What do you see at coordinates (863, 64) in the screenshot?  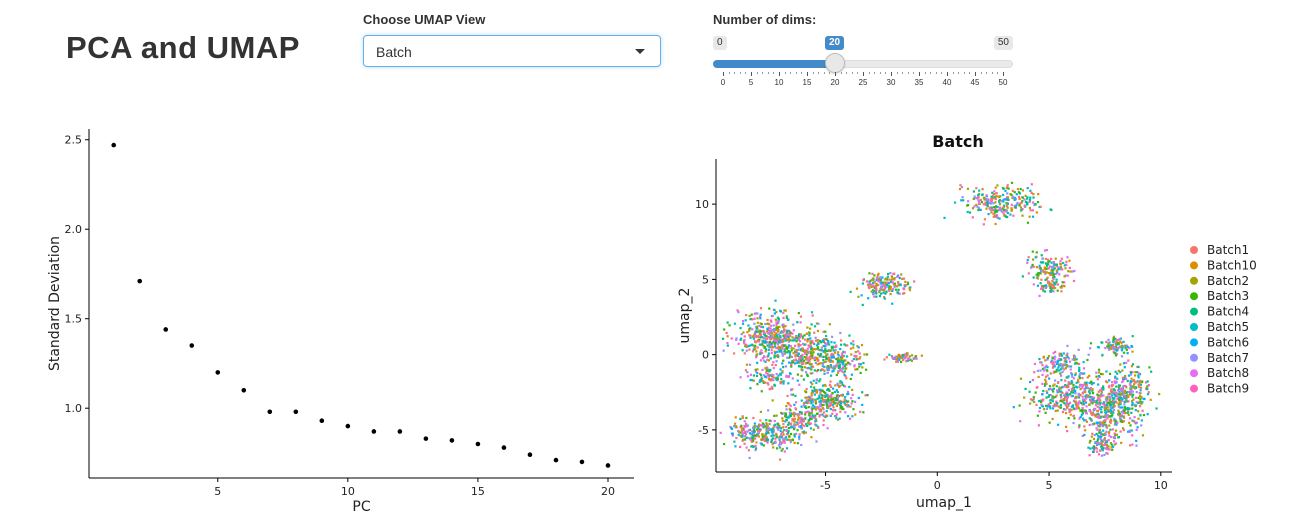 I see `dims-slider: 0 50 20 0 5 10 15 20 25 30 35 40 45 50` at bounding box center [863, 64].